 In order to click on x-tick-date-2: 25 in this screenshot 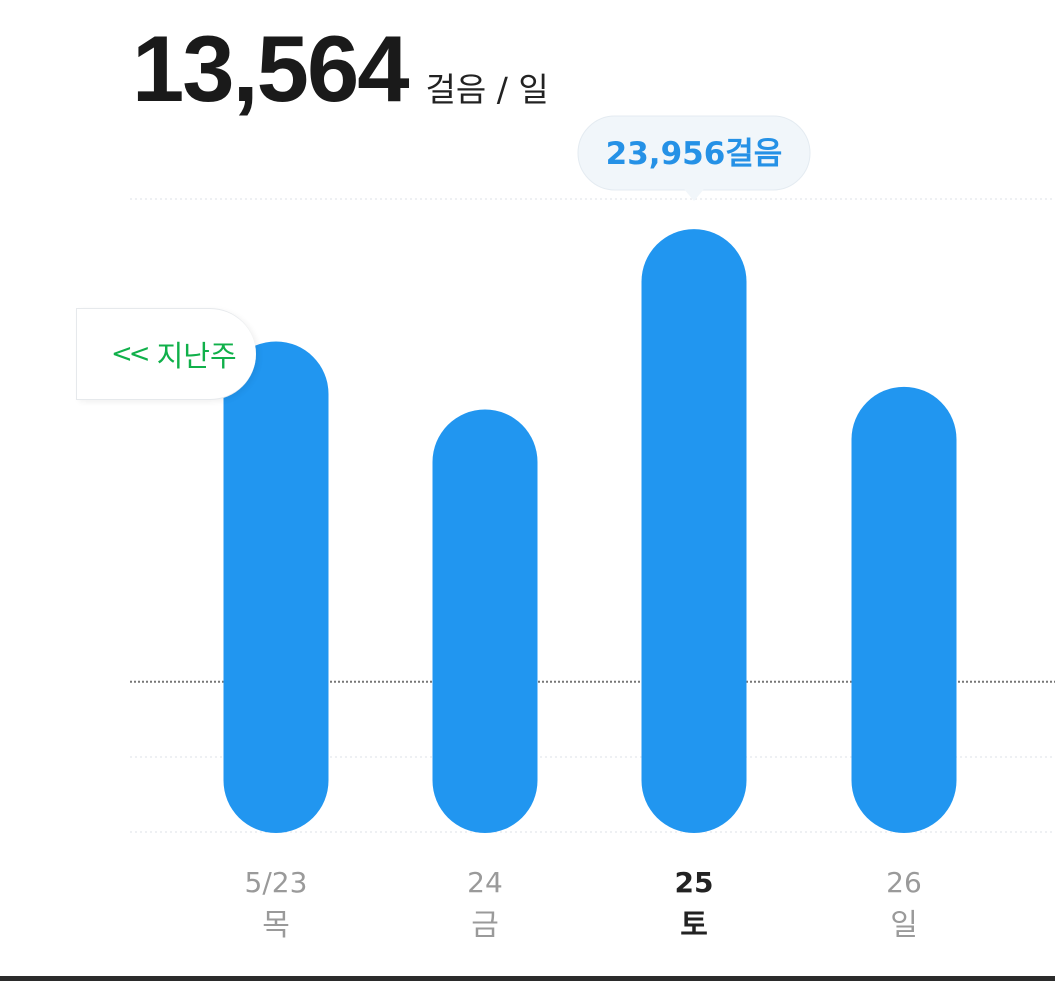, I will do `click(694, 882)`.